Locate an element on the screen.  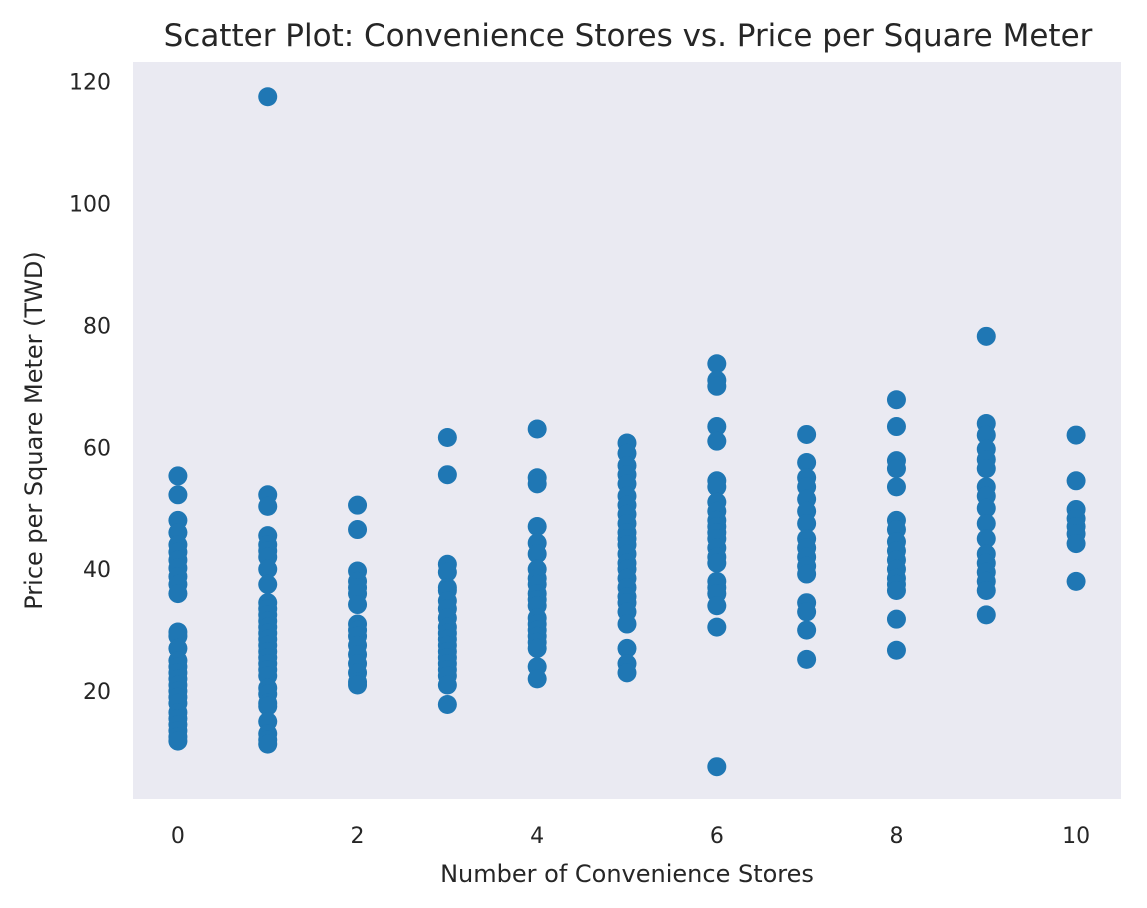
x-tick-label: 10 is located at coordinates (1076, 836).